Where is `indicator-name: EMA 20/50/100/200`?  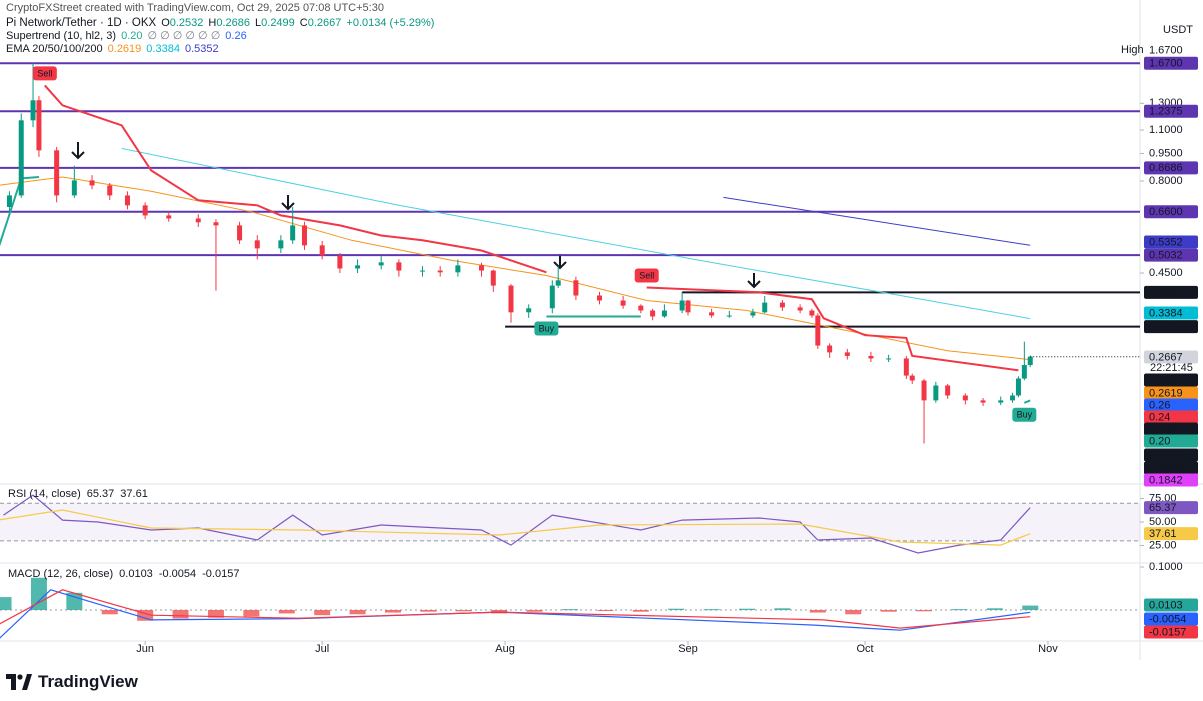 indicator-name: EMA 20/50/100/200 is located at coordinates (54, 49).